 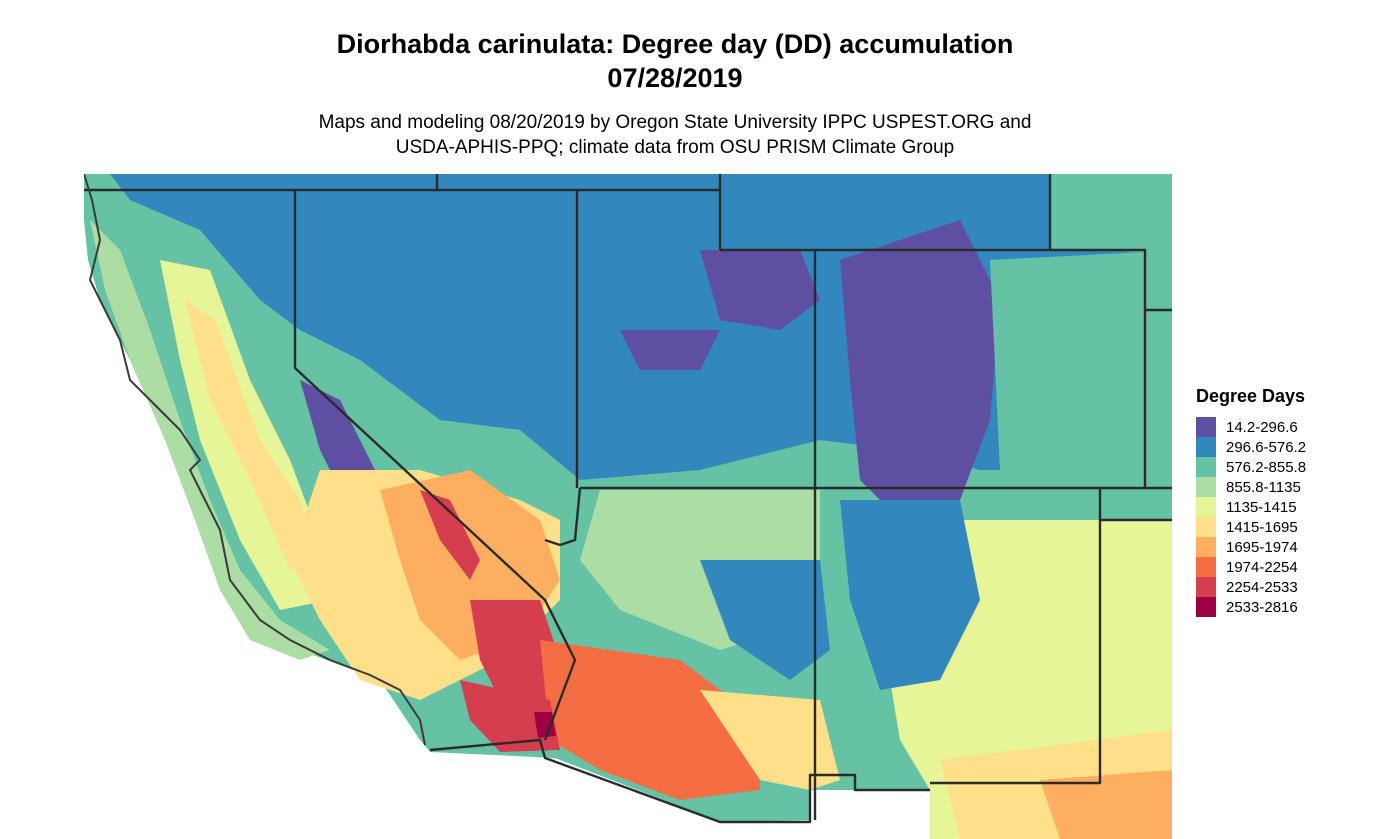 I want to click on border-tx-nm, so click(x=1016, y=652).